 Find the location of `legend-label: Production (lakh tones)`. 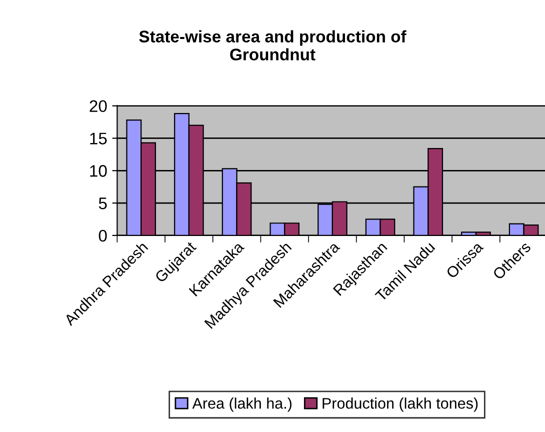

legend-label: Production (lakh tones) is located at coordinates (400, 405).